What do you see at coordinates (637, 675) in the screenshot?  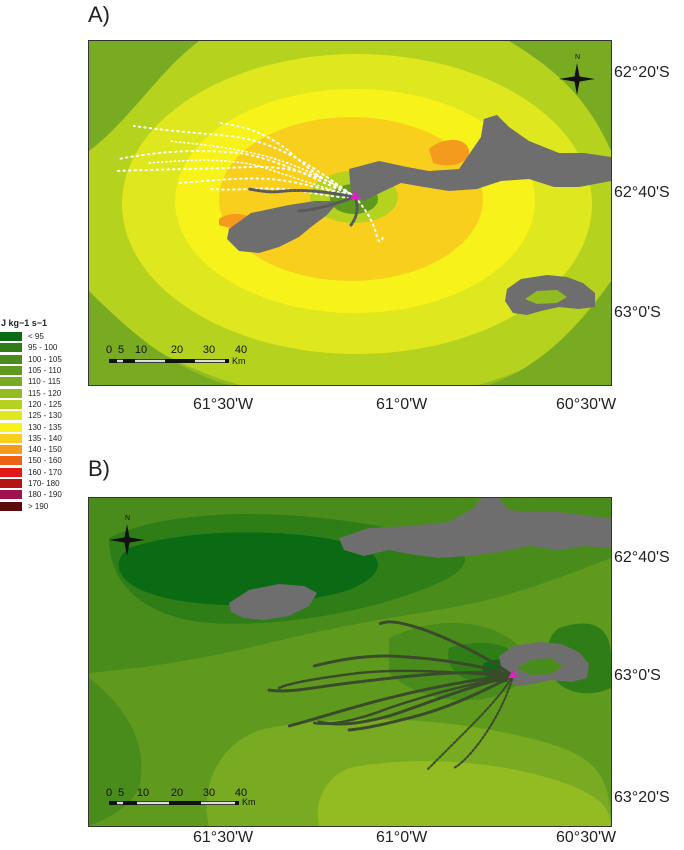 I see `lat-label-b-2: 63°0'S` at bounding box center [637, 675].